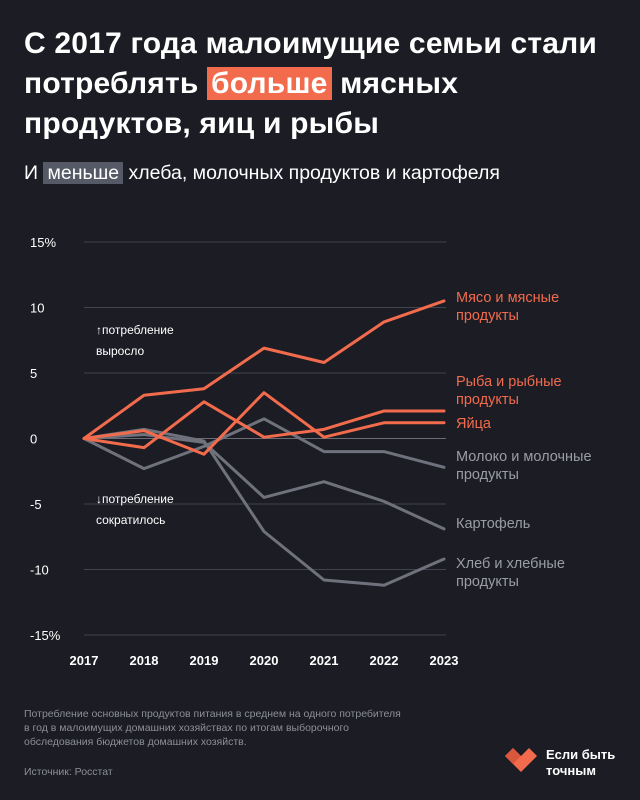  I want to click on brand-logo: Если быть точным, so click(566, 765).